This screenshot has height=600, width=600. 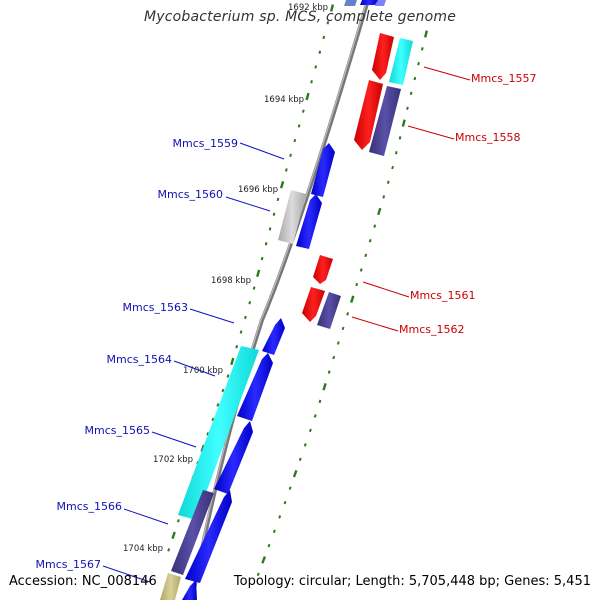 What do you see at coordinates (442, 295) in the screenshot?
I see `gene-label: Mmcs_1561` at bounding box center [442, 295].